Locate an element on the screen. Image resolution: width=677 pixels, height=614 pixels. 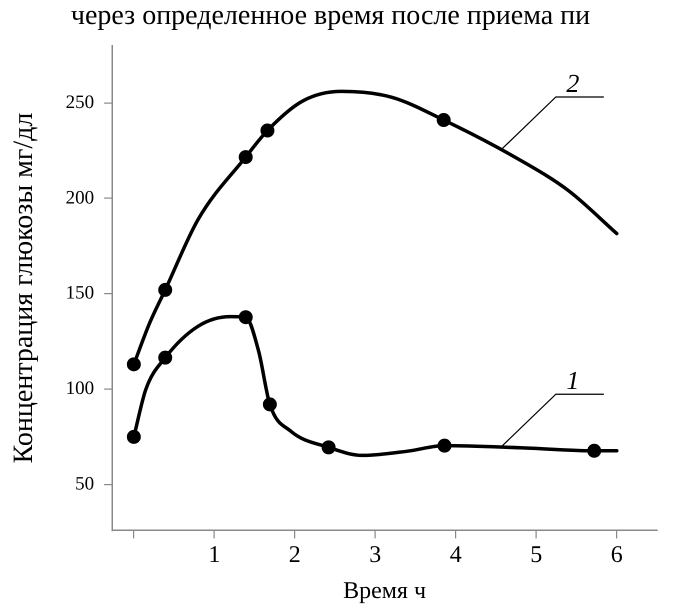
text: 2 is located at coordinates (573, 83).